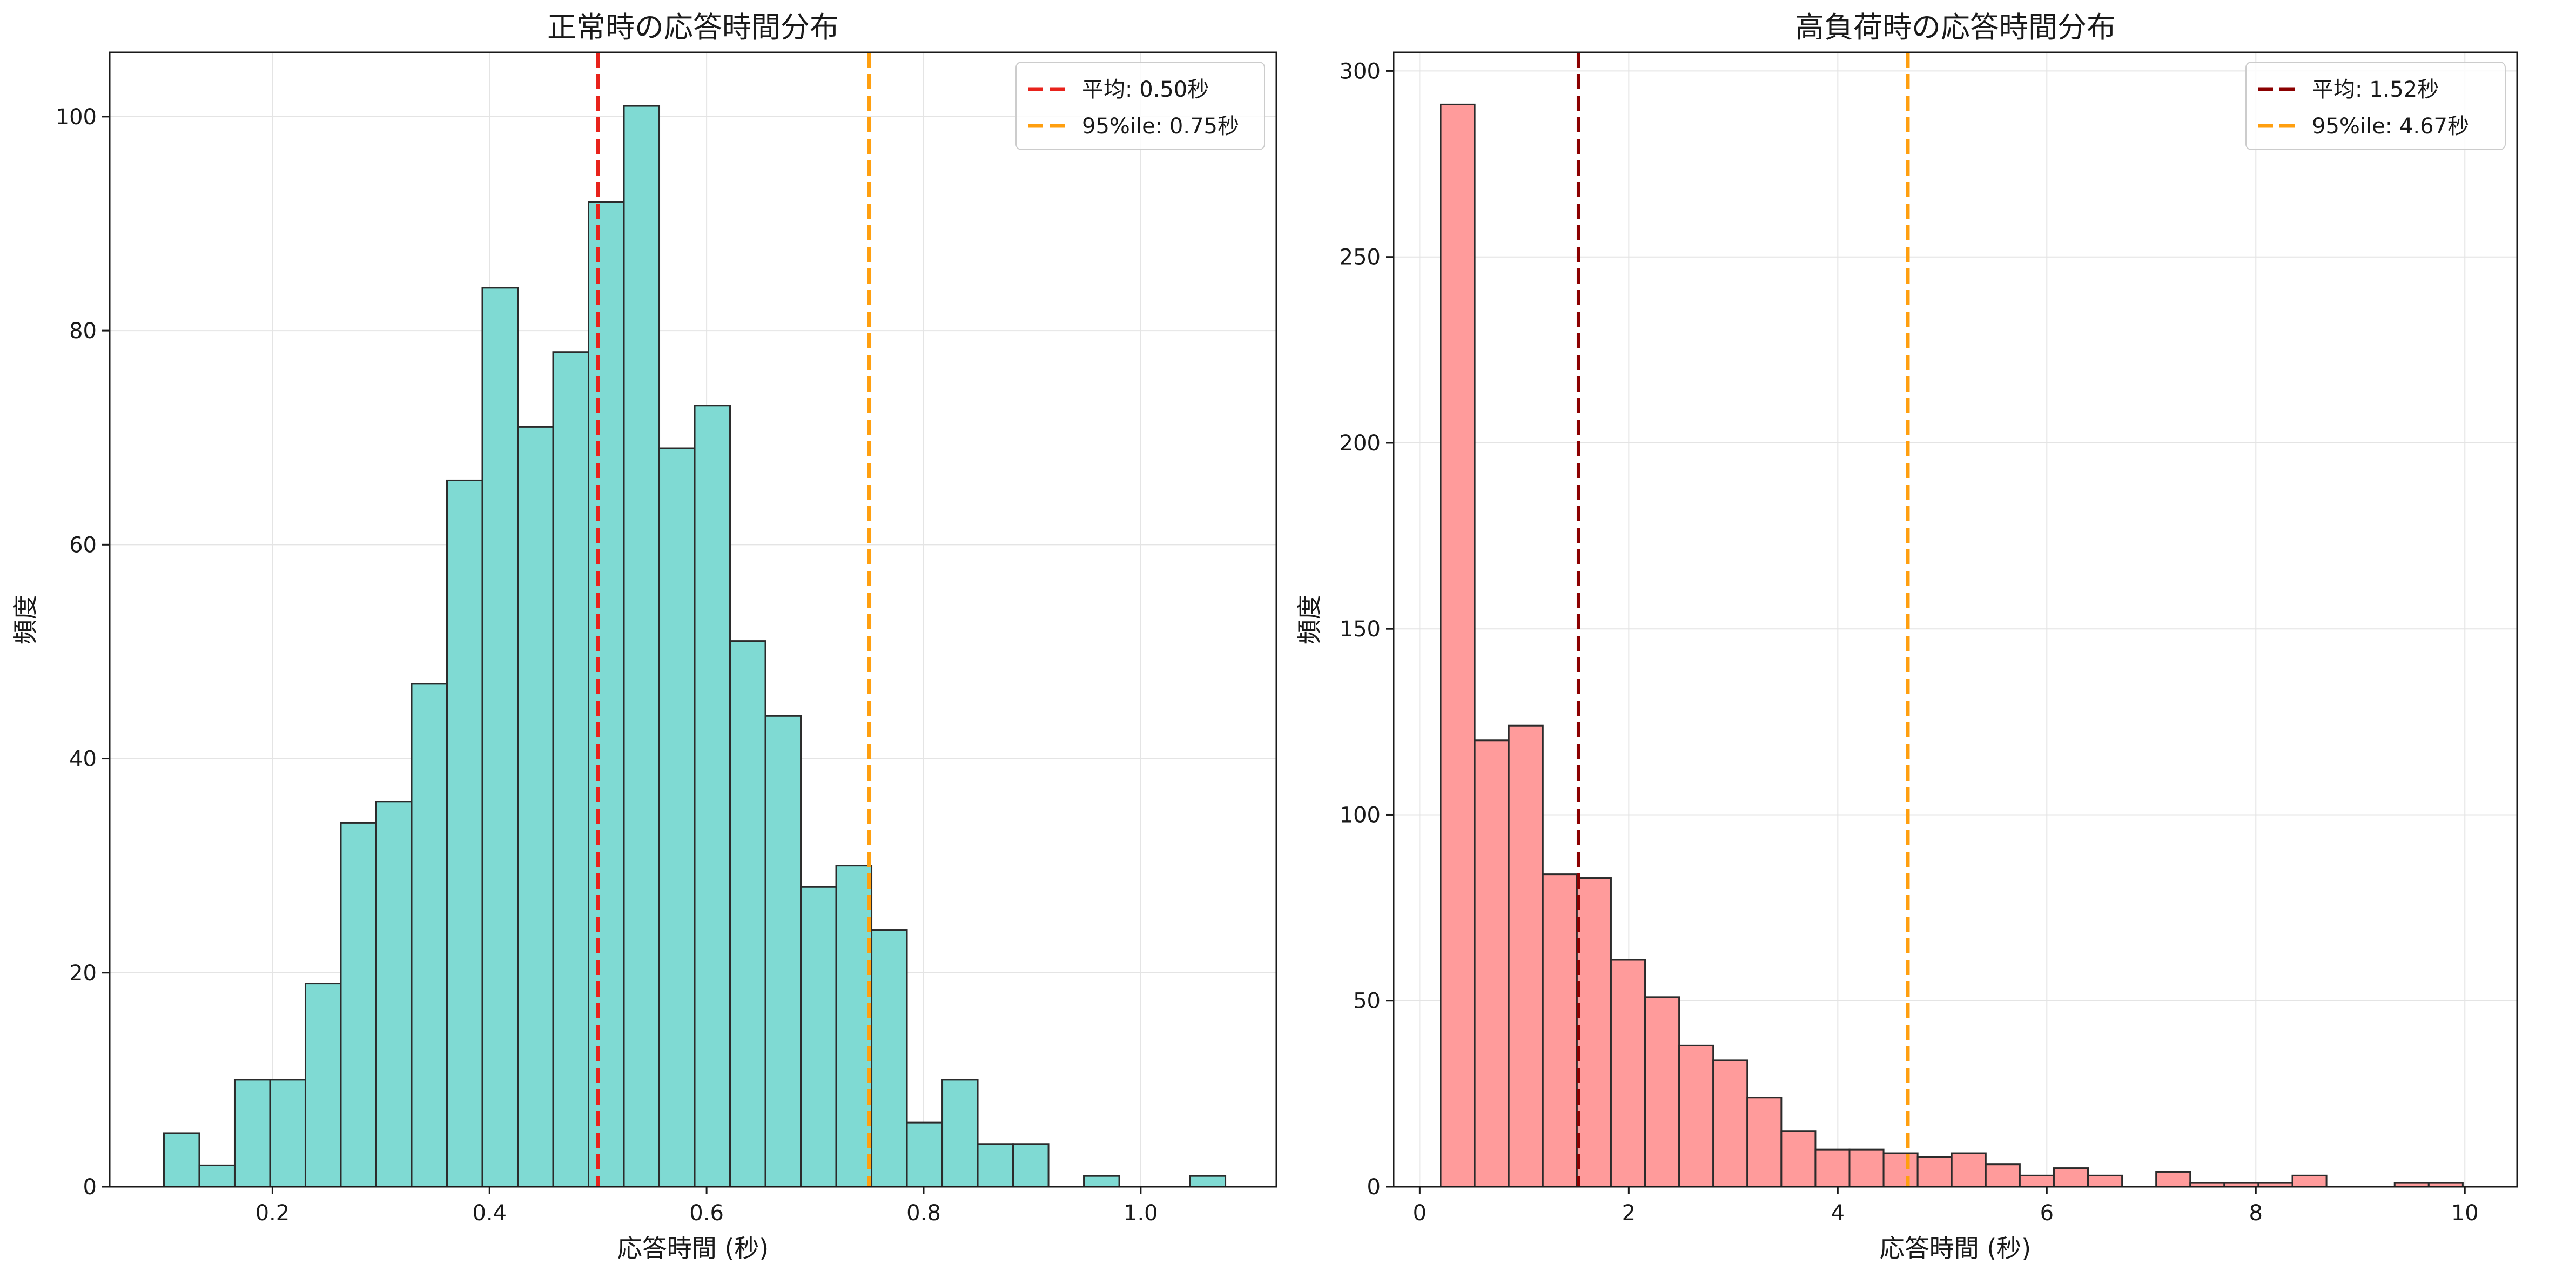 The width and height of the screenshot is (2576, 1278). I want to click on y-tick-label: 200, so click(1360, 443).